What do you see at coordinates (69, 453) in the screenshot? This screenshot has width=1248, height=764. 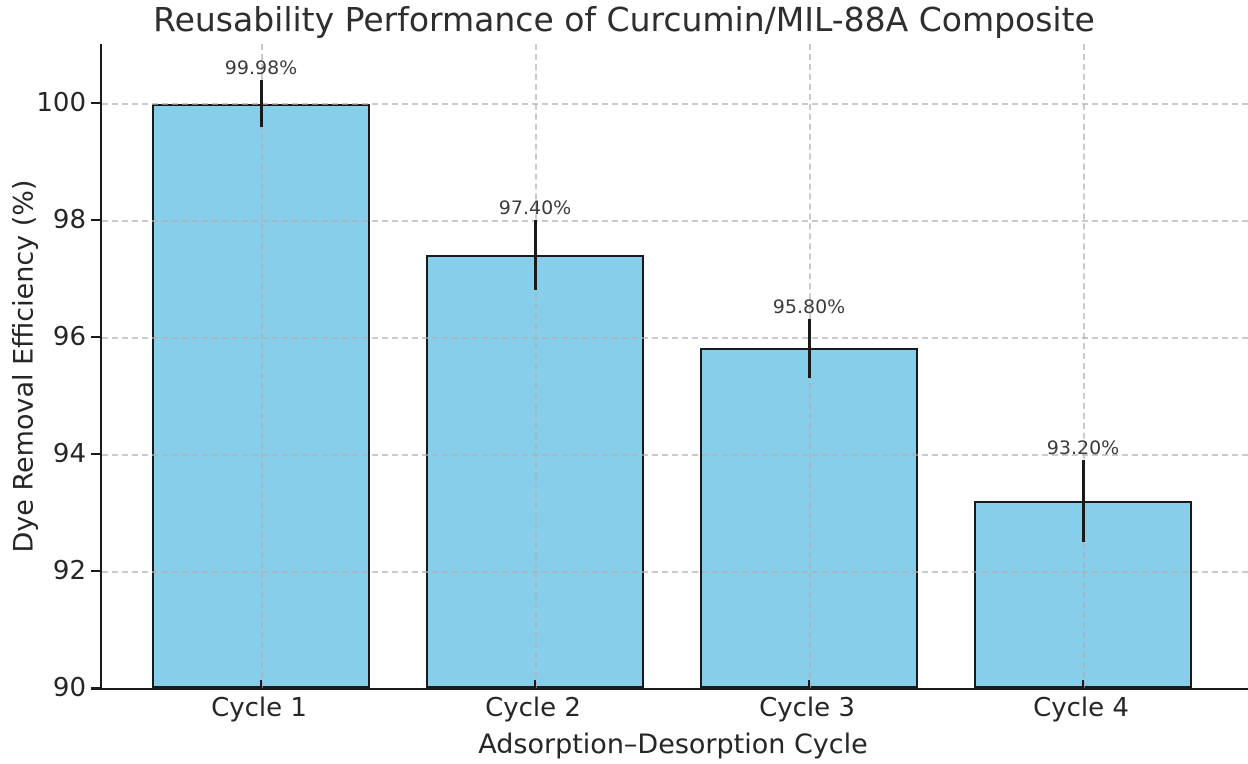 I see `y-tick-label-94: 94` at bounding box center [69, 453].